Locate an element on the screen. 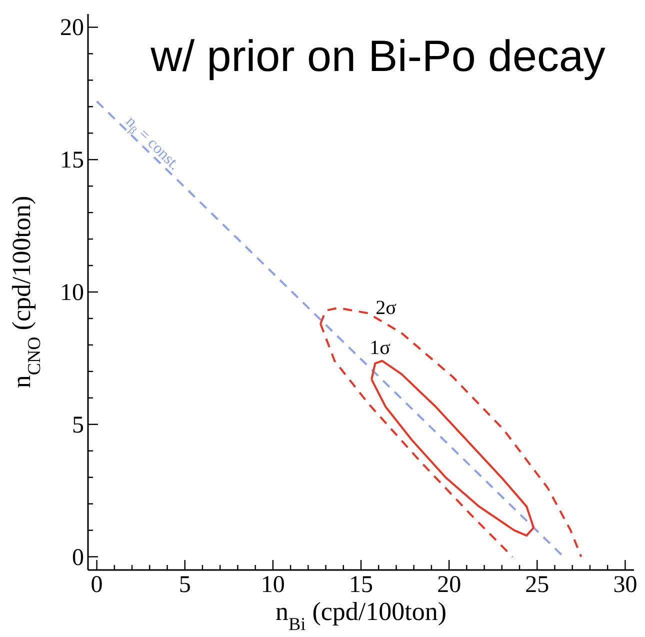  y-tick-label: 15 is located at coordinates (72, 161).